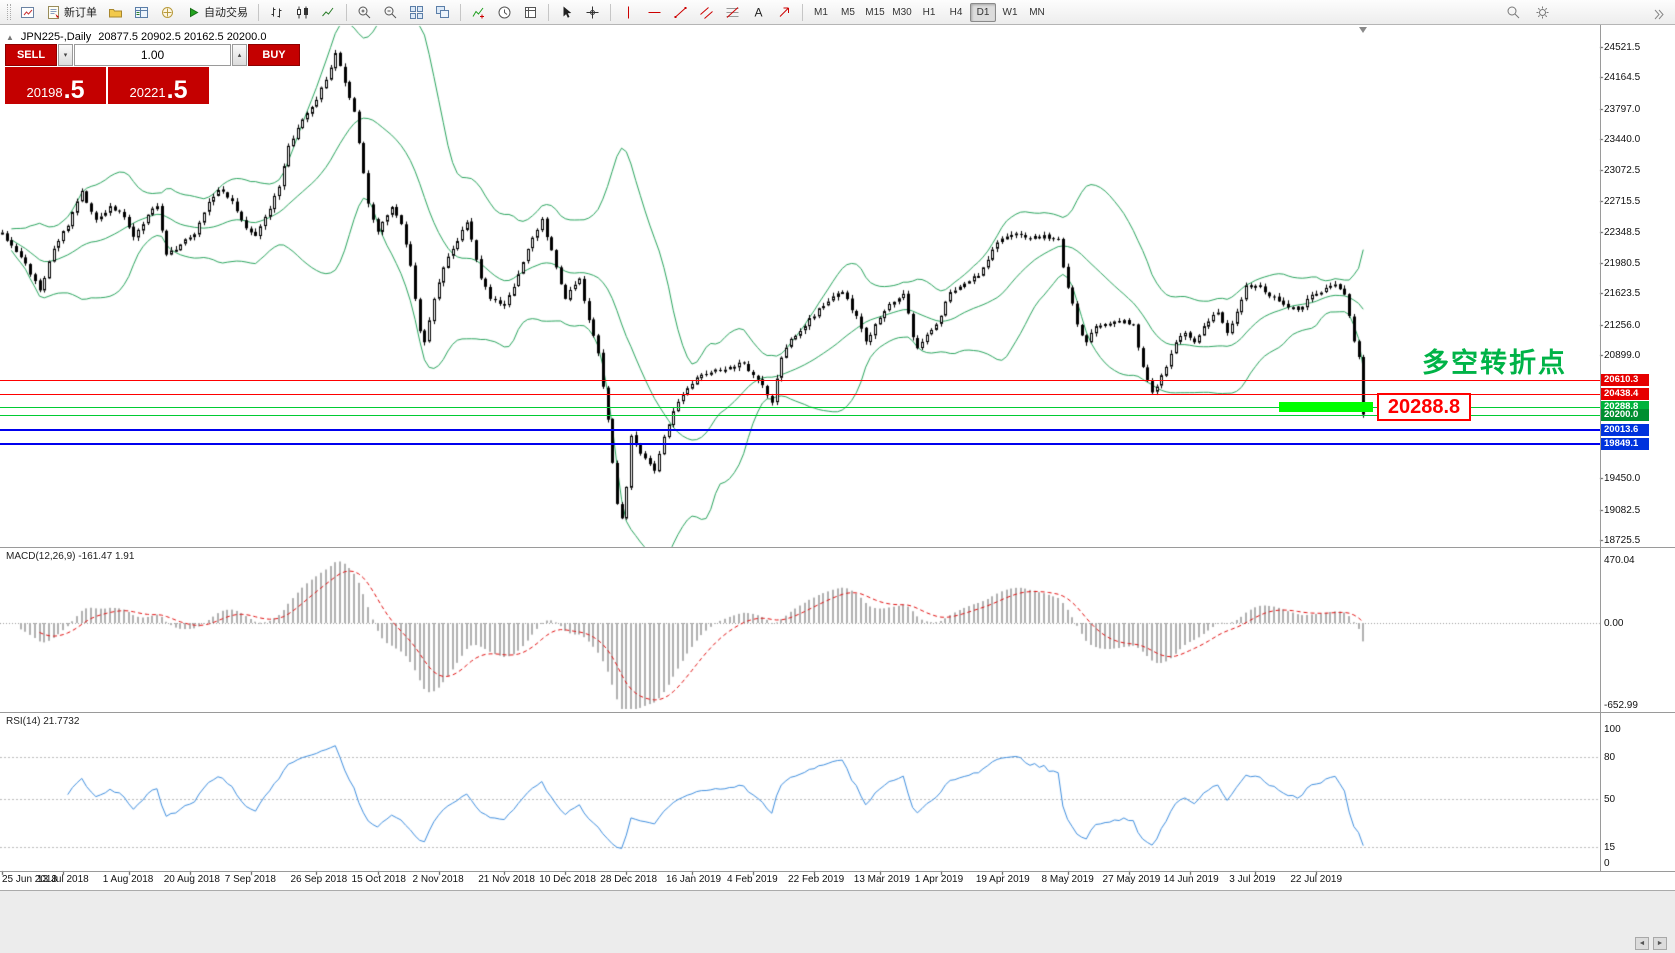  What do you see at coordinates (1600, 448) in the screenshot?
I see `price-axis-border` at bounding box center [1600, 448].